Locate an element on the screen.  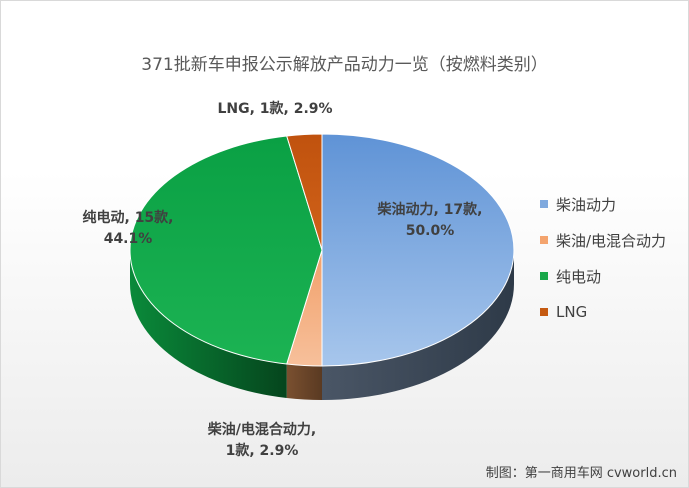
data-label: 44.1% is located at coordinates (128, 239).